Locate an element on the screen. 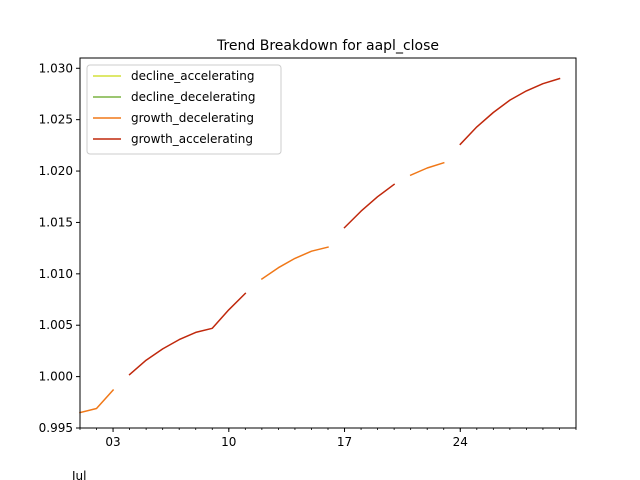 The image size is (640, 480). y-tick-label-6: 1.025 is located at coordinates (56, 120).